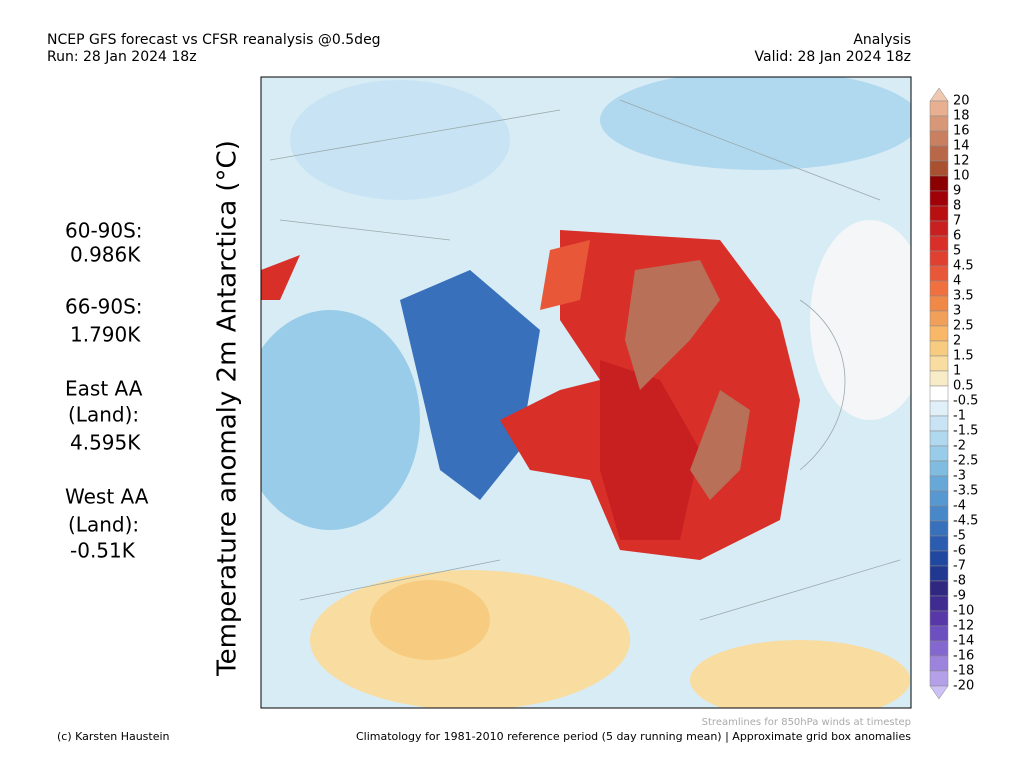 The width and height of the screenshot is (1024, 768). I want to click on colorbar-label: -2.5, so click(965, 461).